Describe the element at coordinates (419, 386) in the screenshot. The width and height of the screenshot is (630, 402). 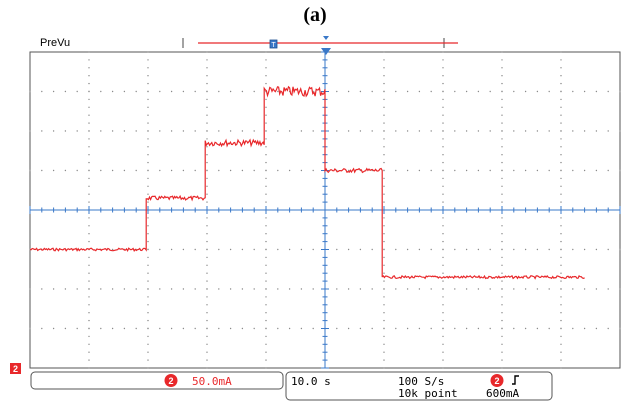
I see `horizontal-readout-panel: 10.0 s 100 S/s 10k point 2 600mA` at that location.